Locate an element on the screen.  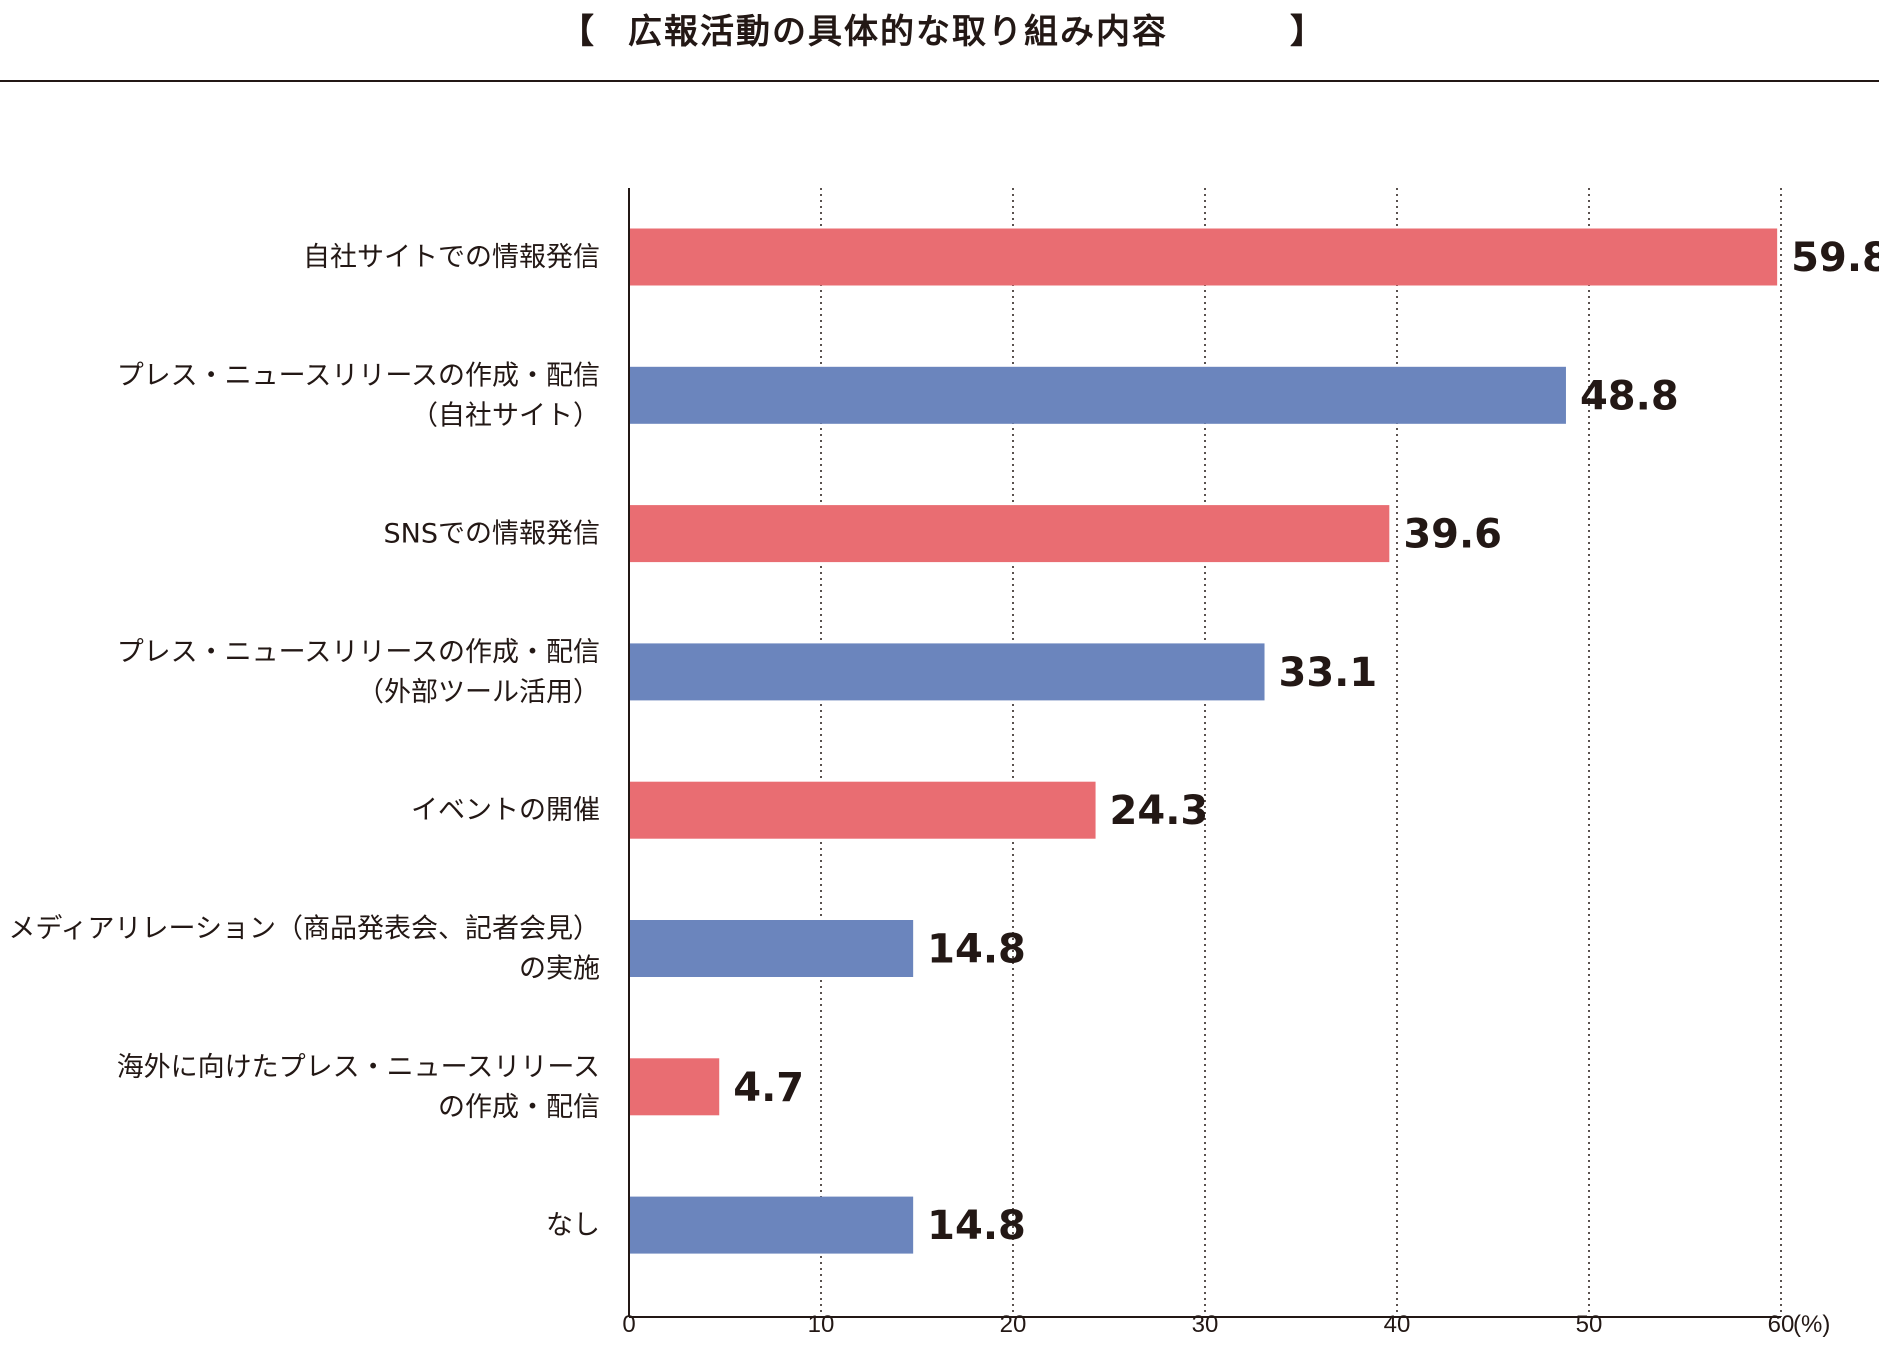
category-label: 自社サイトでの情報発信 is located at coordinates (451, 257).